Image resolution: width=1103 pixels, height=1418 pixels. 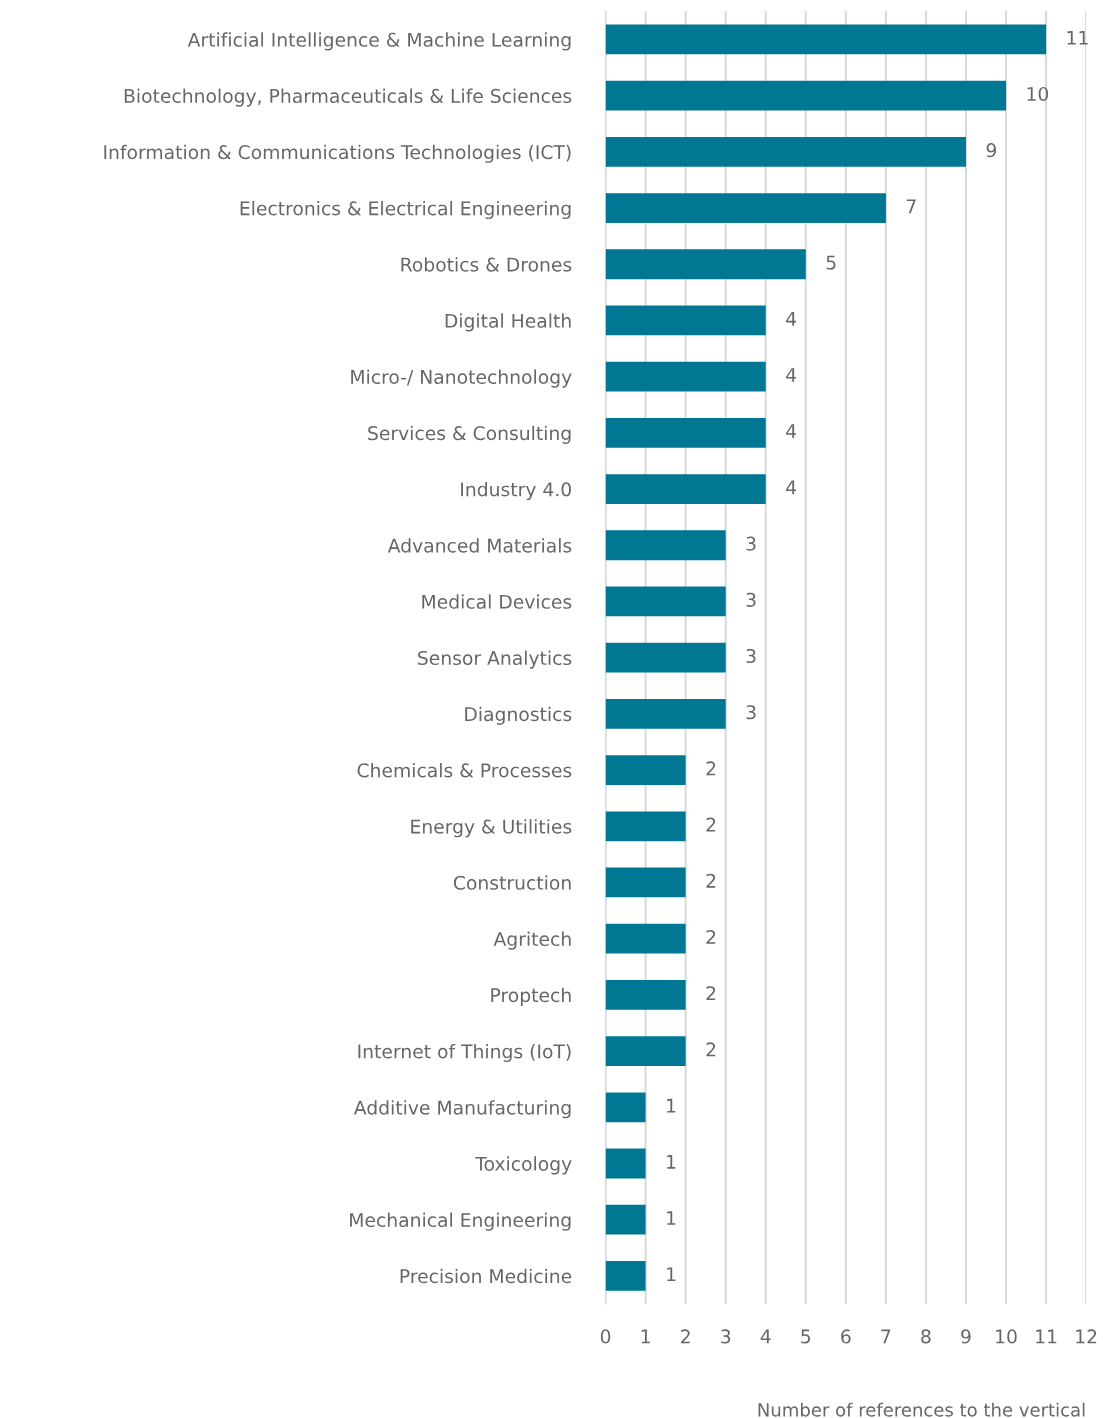 I want to click on x-axis-title: Number of references to the vertical, so click(x=921, y=1409).